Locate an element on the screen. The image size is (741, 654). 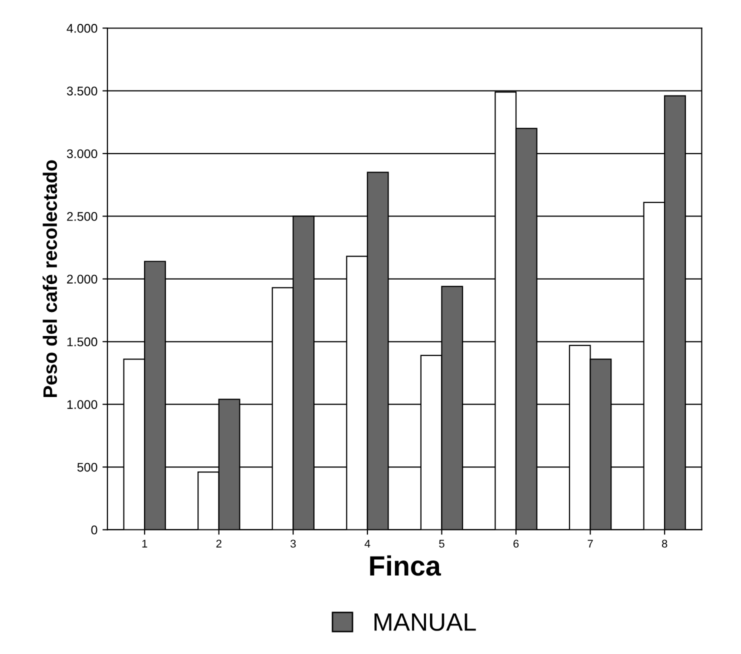
y-tick-label: 2.000 is located at coordinates (82, 279).